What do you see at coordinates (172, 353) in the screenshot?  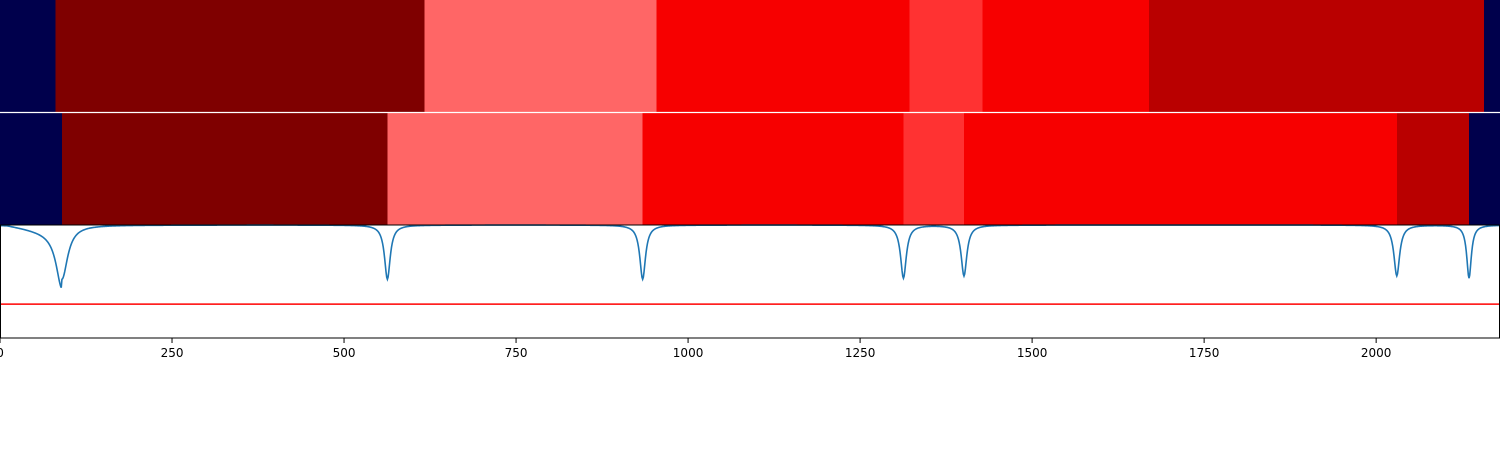 I see `x-tick-label: 250` at bounding box center [172, 353].